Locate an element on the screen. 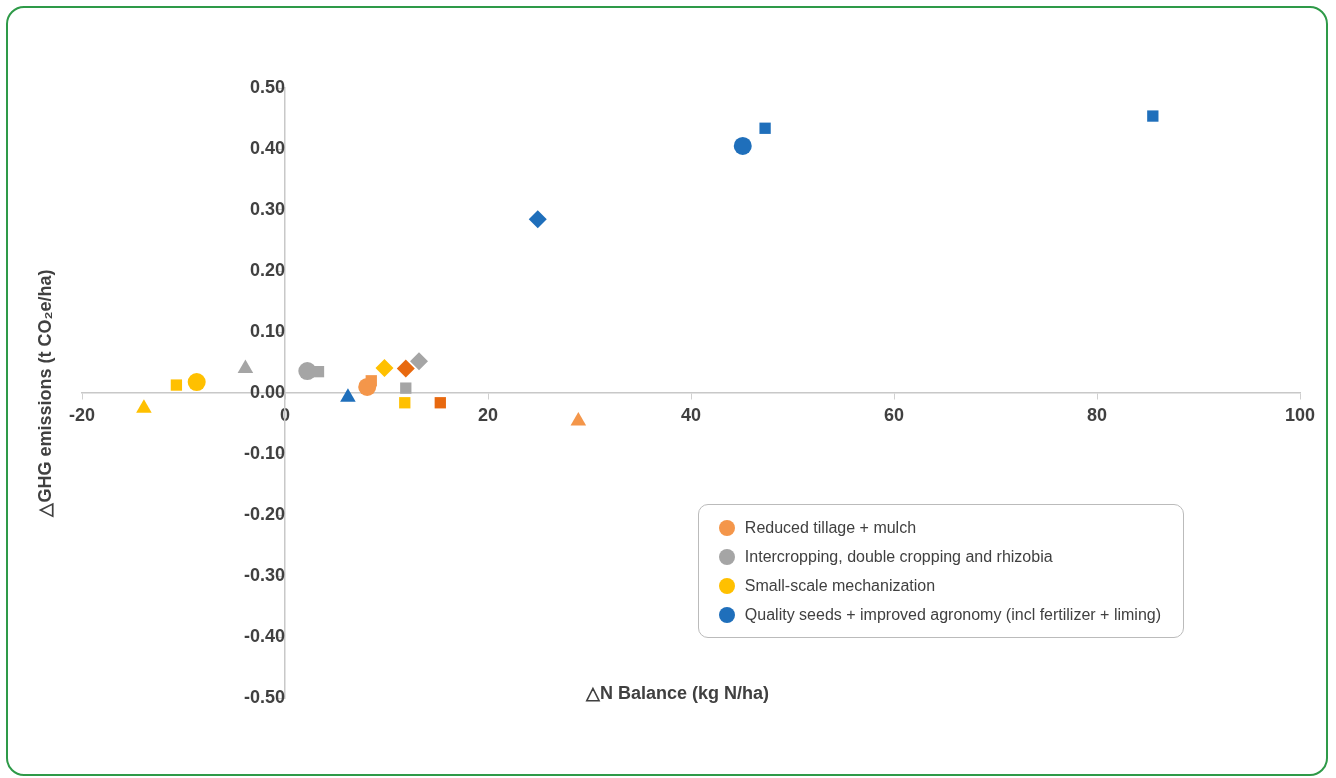 The image size is (1336, 778). legend-label: Reduced tillage + mulch is located at coordinates (830, 527).